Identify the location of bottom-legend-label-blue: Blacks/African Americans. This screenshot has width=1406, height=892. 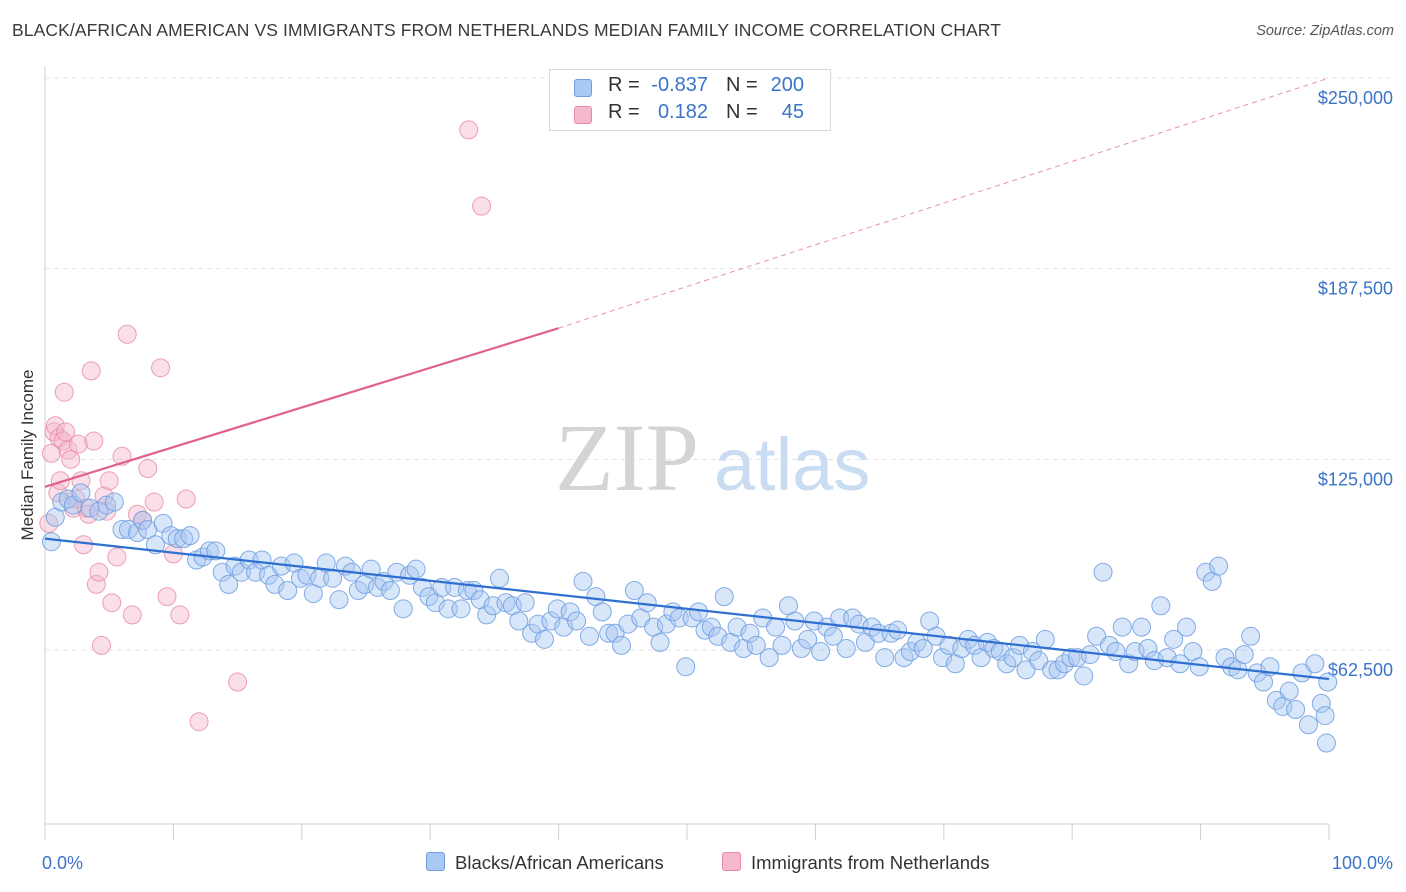
(559, 862).